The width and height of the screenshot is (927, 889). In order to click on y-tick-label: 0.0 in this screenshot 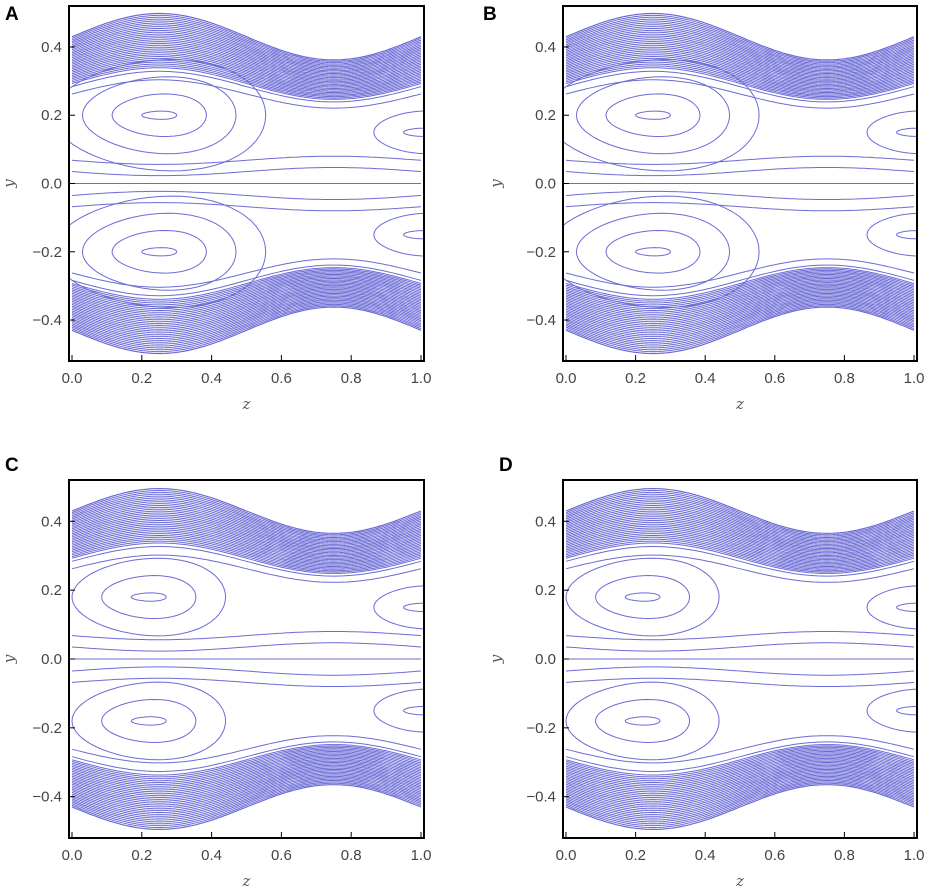, I will do `click(545, 659)`.